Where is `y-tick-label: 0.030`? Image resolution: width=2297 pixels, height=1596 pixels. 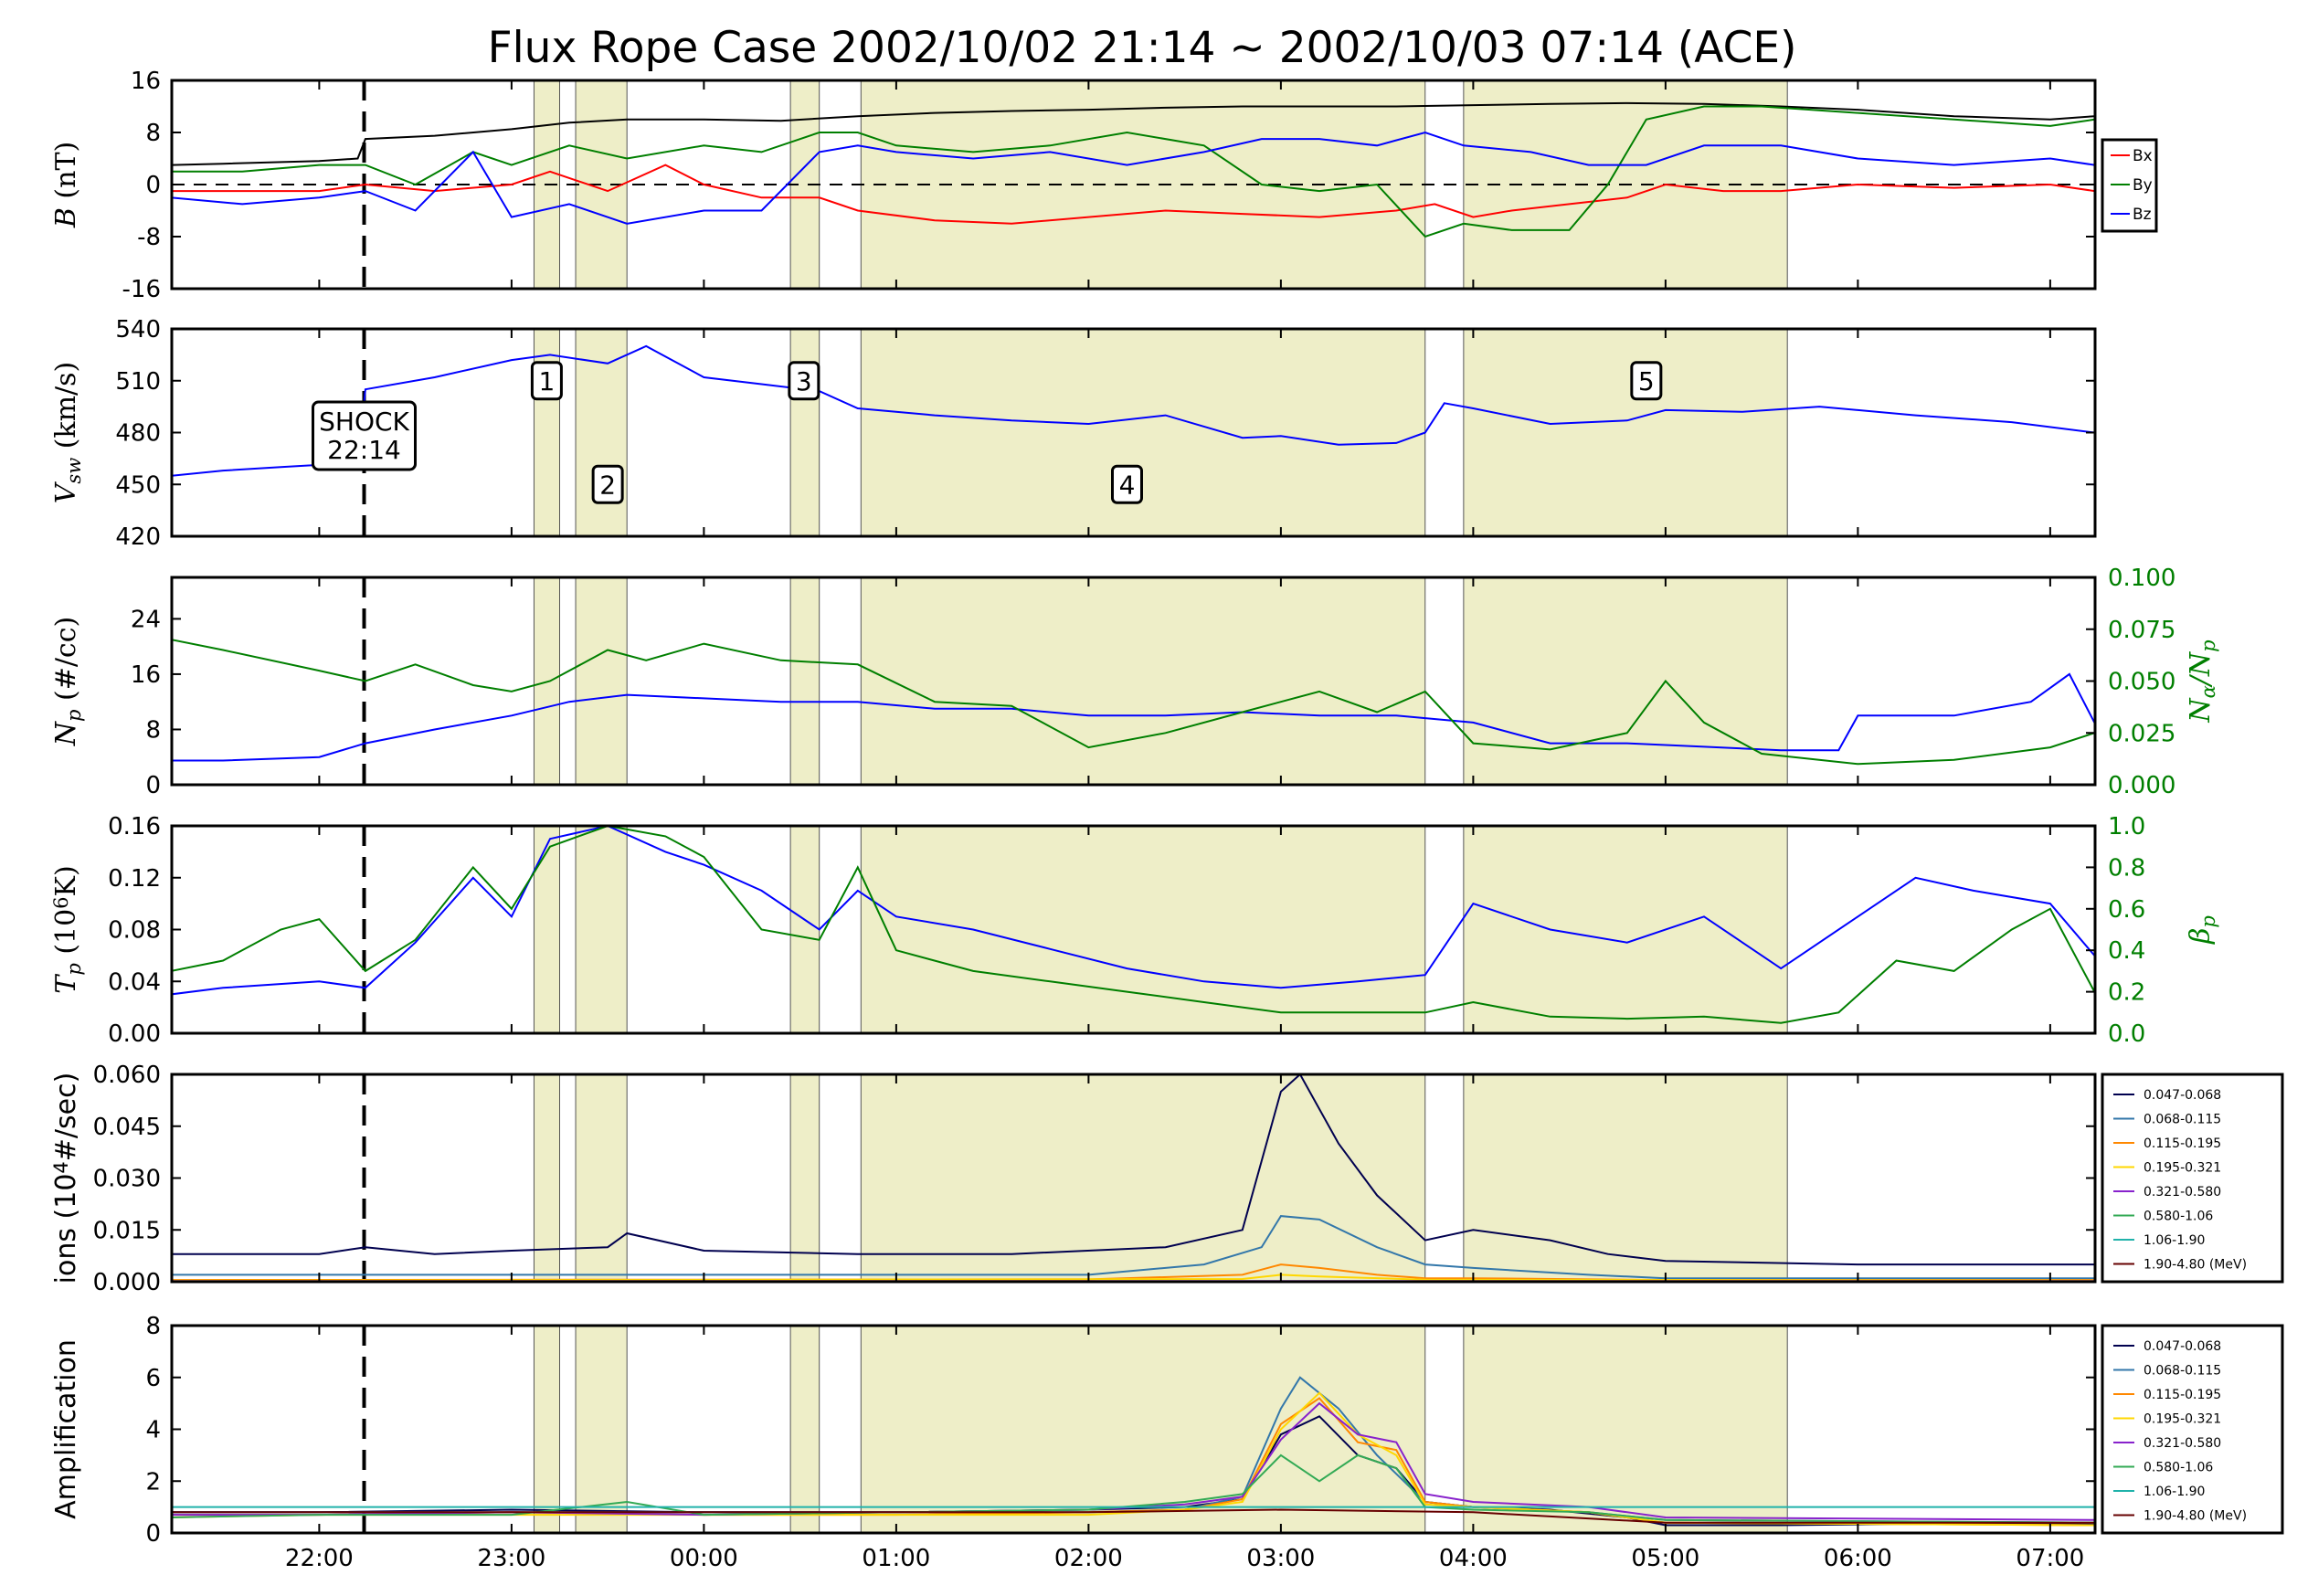
y-tick-label: 0.030 is located at coordinates (127, 1179).